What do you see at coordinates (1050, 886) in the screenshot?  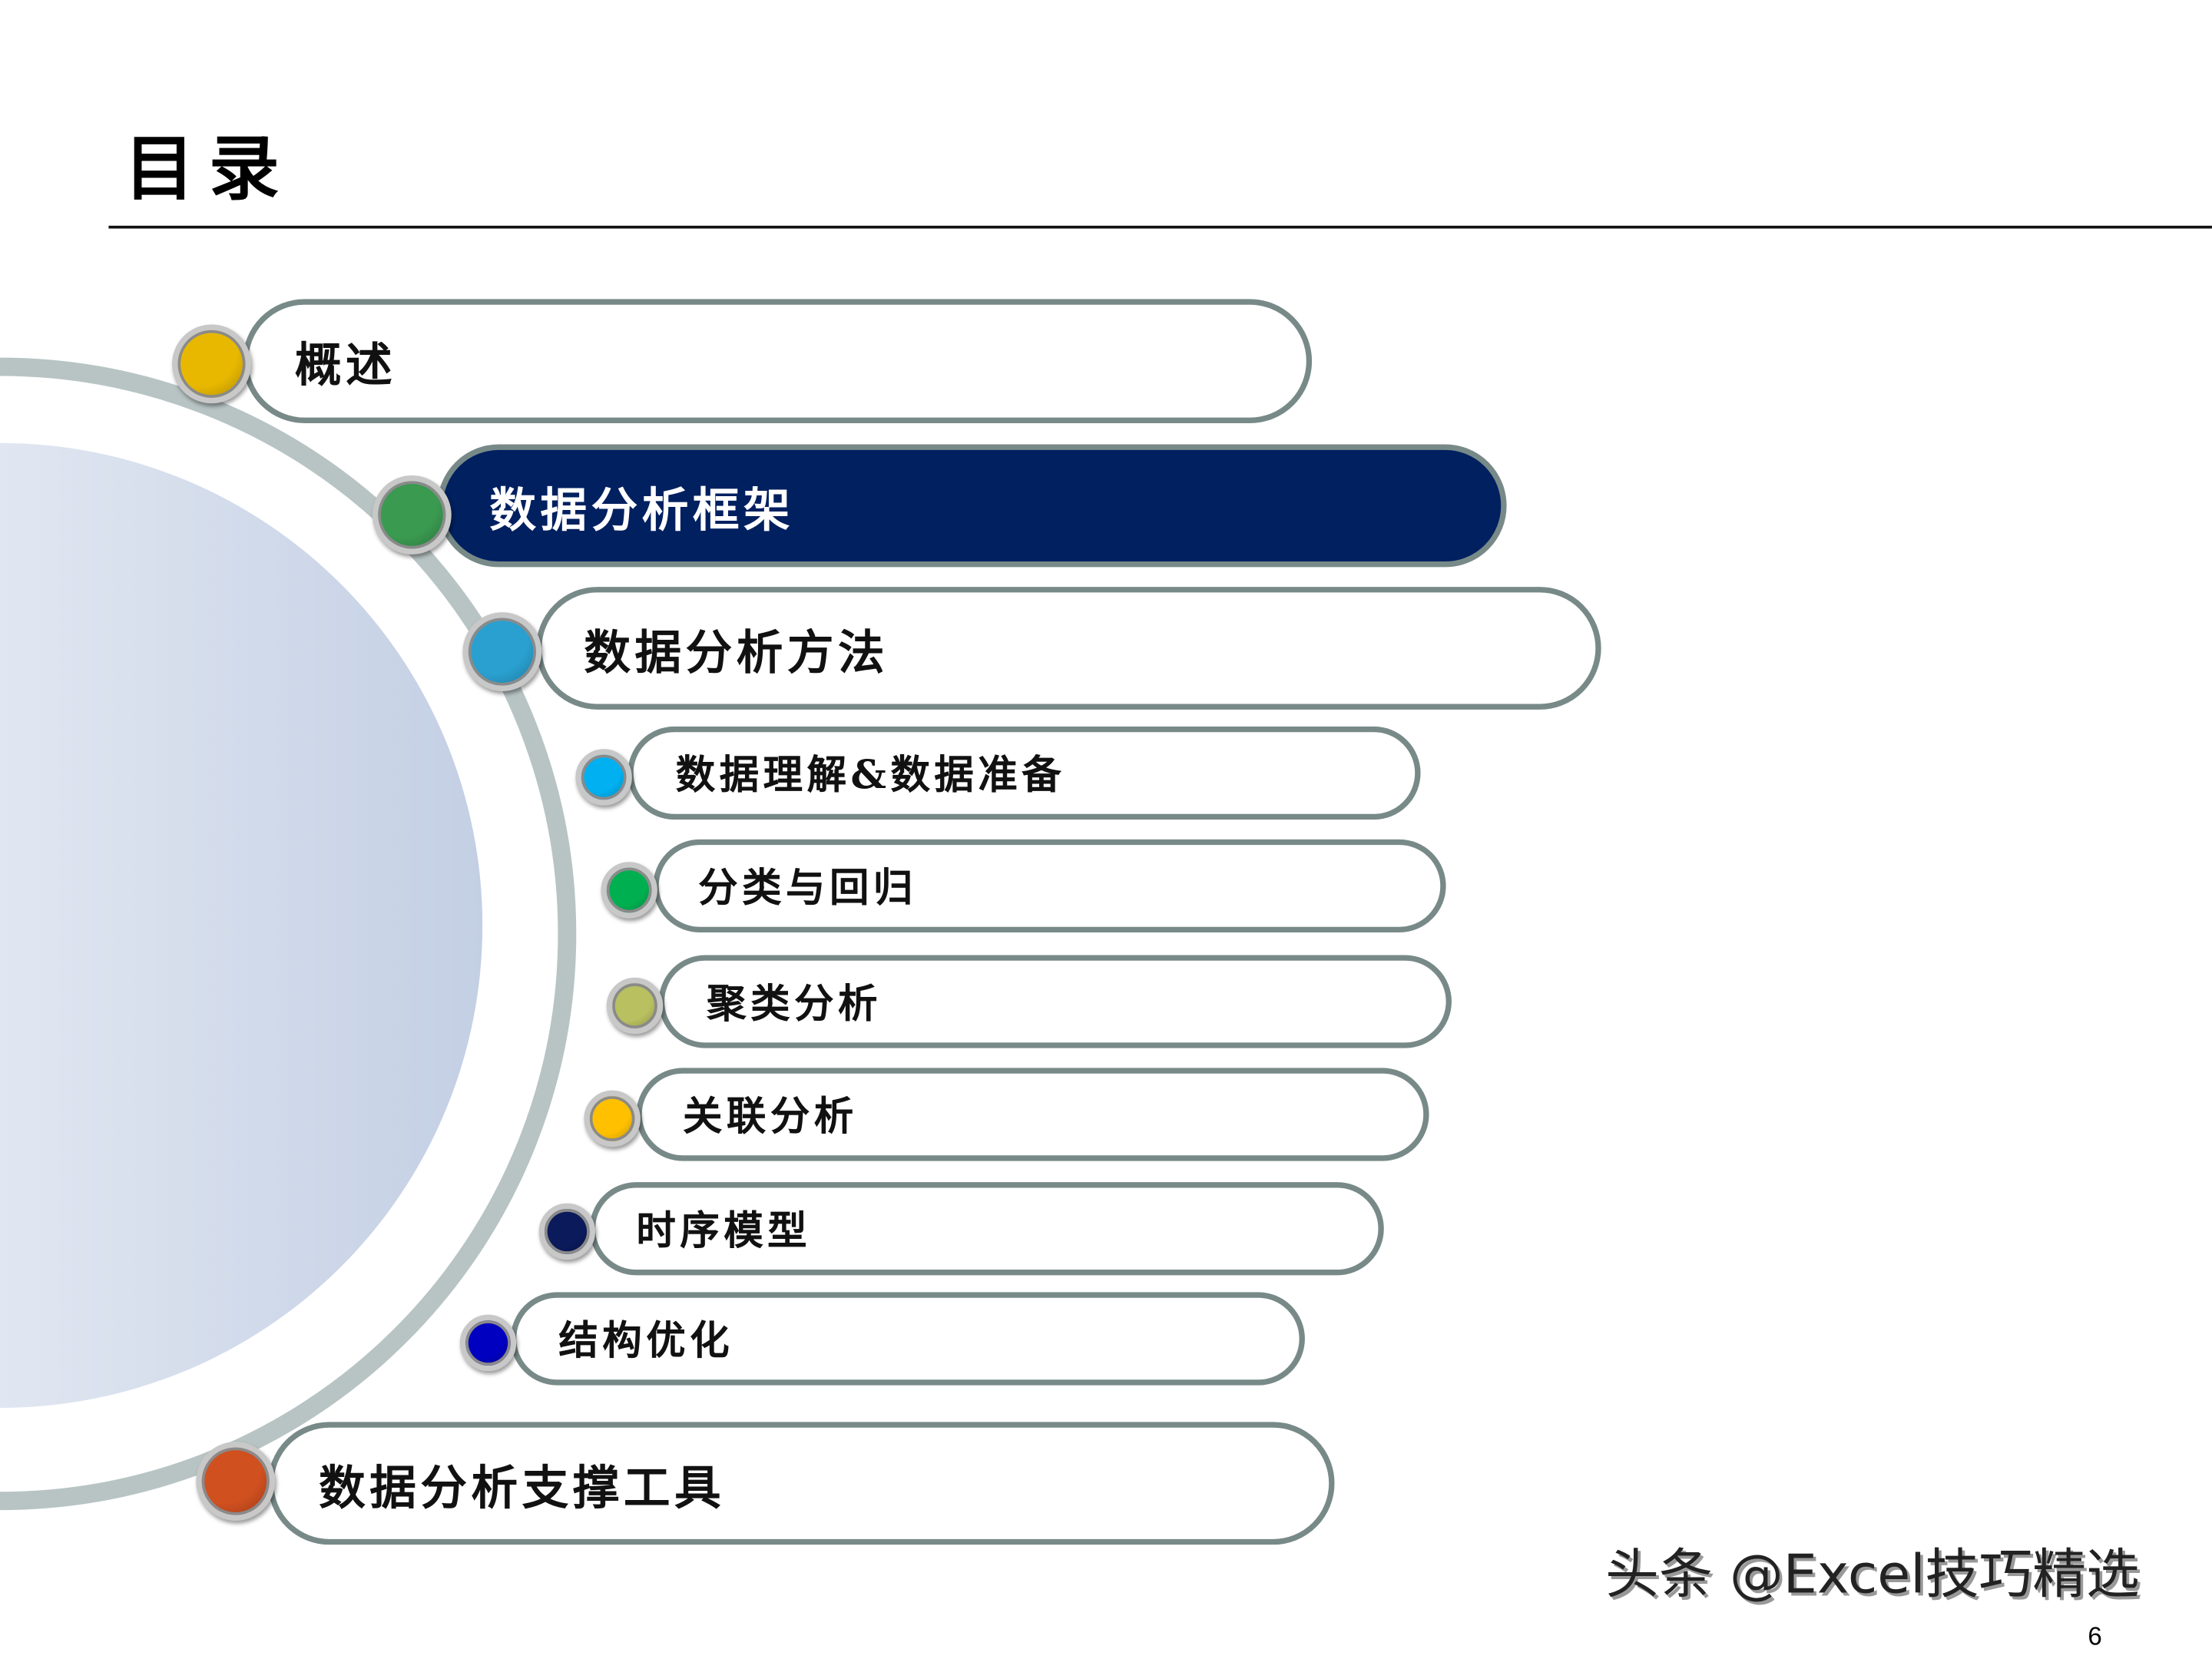 I see `toc-item: 分类与回归` at bounding box center [1050, 886].